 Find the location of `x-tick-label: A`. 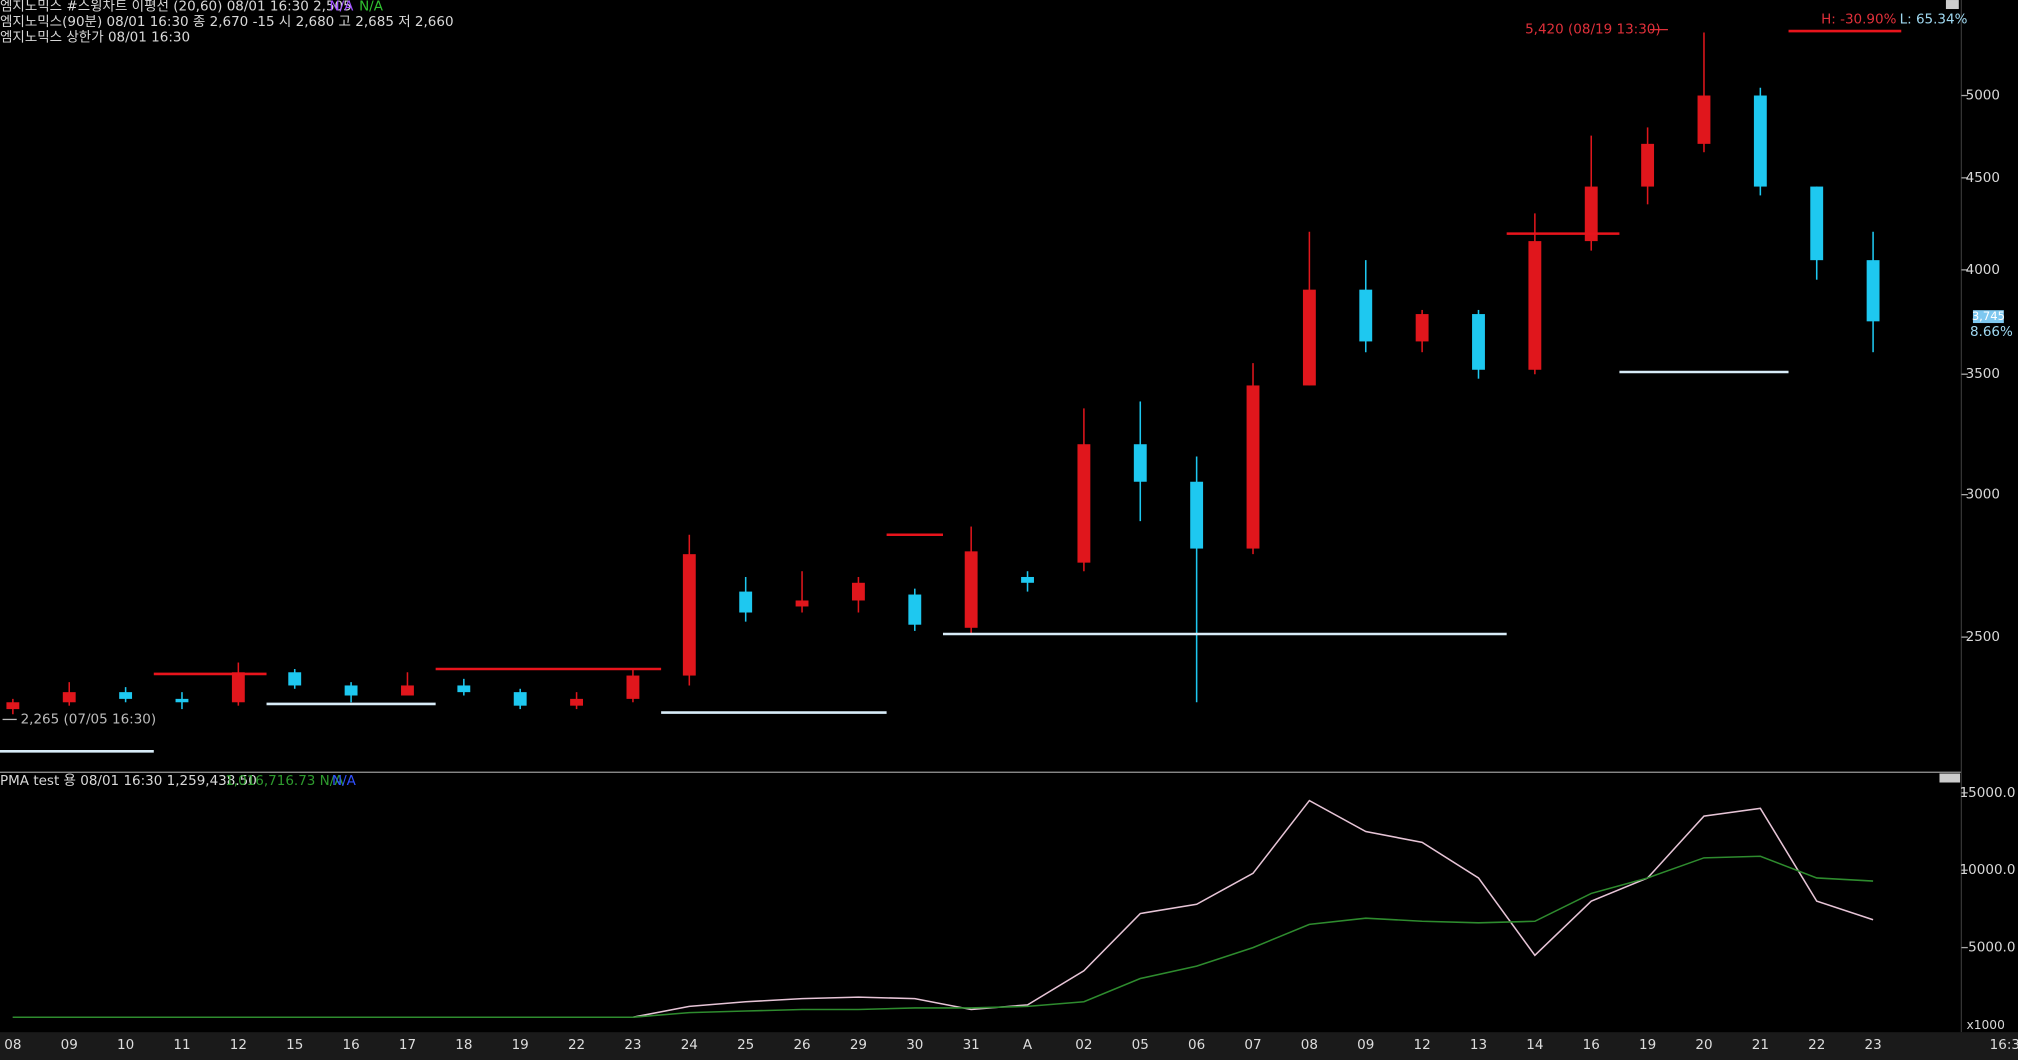

x-tick-label: A is located at coordinates (1028, 1045).